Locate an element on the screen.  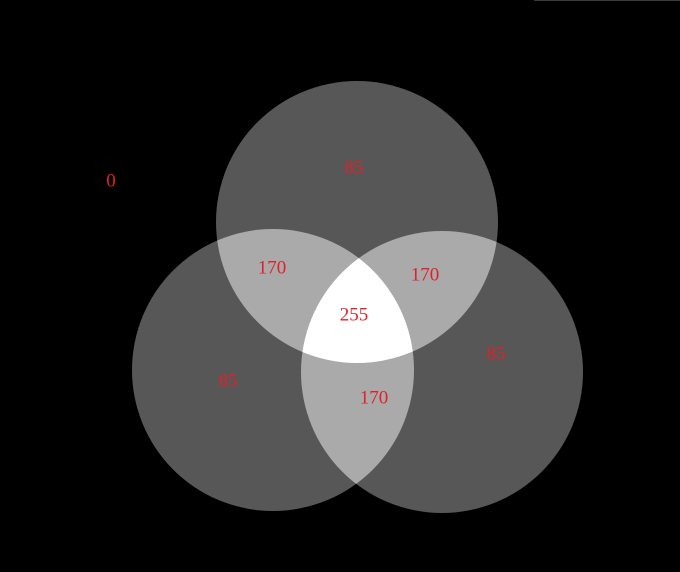
intersection-center-outer is located at coordinates (357, 297).